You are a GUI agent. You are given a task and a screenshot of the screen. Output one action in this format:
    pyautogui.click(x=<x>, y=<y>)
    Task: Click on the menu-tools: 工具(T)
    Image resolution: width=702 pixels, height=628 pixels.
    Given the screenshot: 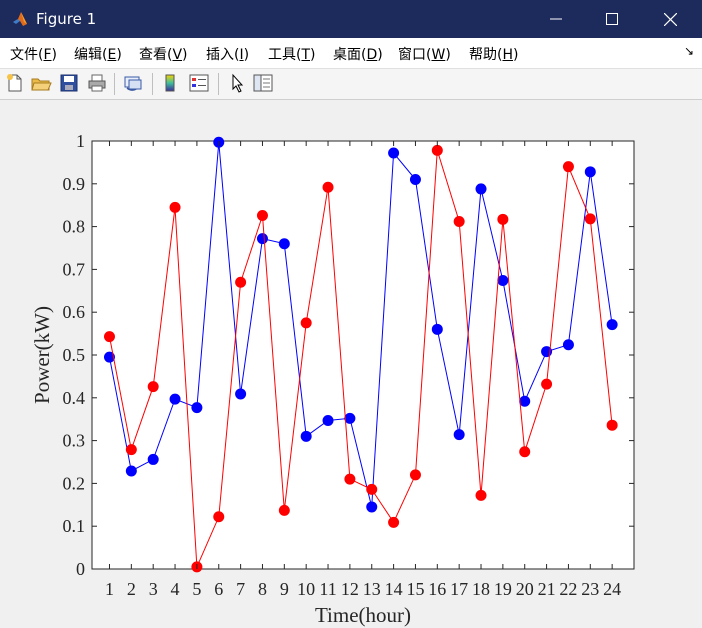 What is the action you would take?
    pyautogui.click(x=292, y=55)
    